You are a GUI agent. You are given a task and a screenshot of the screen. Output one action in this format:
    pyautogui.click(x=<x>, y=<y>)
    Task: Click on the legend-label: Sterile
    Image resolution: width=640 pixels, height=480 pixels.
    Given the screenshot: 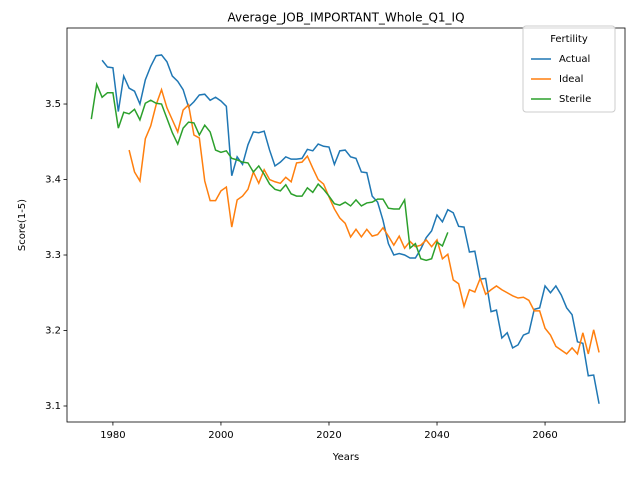 What is the action you would take?
    pyautogui.click(x=575, y=99)
    